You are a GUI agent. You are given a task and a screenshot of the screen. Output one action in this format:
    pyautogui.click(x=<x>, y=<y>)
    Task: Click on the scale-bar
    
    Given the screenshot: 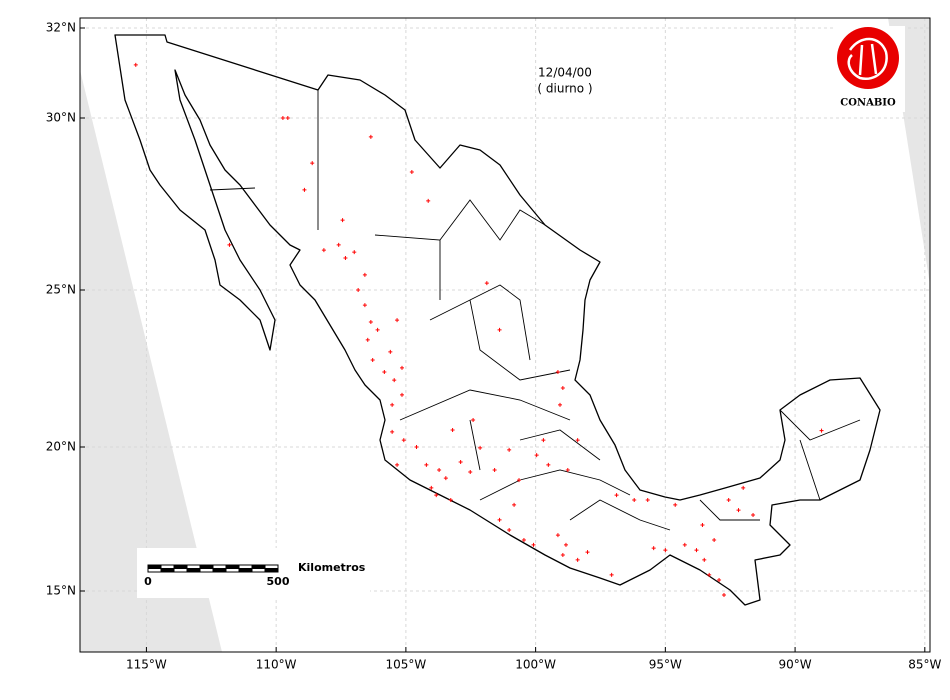 What is the action you would take?
    pyautogui.click(x=213, y=568)
    